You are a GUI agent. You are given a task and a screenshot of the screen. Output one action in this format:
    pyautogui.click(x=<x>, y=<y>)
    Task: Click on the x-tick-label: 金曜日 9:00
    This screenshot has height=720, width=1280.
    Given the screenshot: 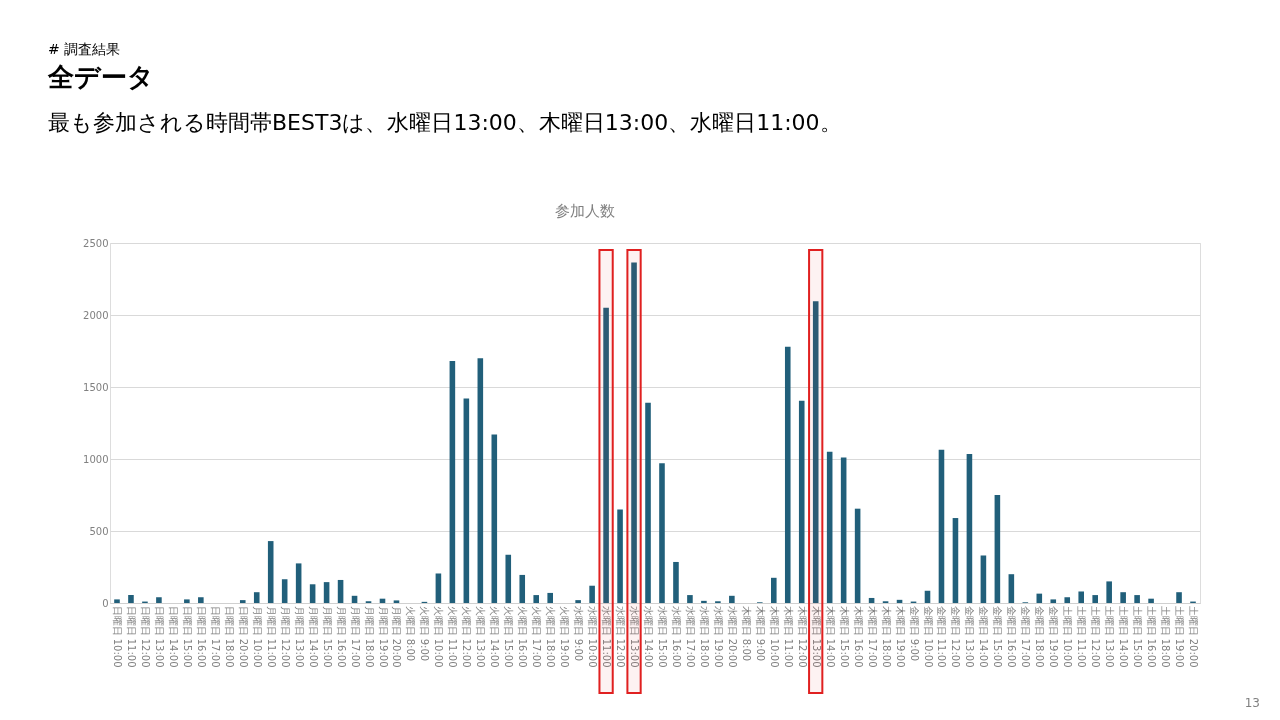 What is the action you would take?
    pyautogui.click(x=914, y=633)
    